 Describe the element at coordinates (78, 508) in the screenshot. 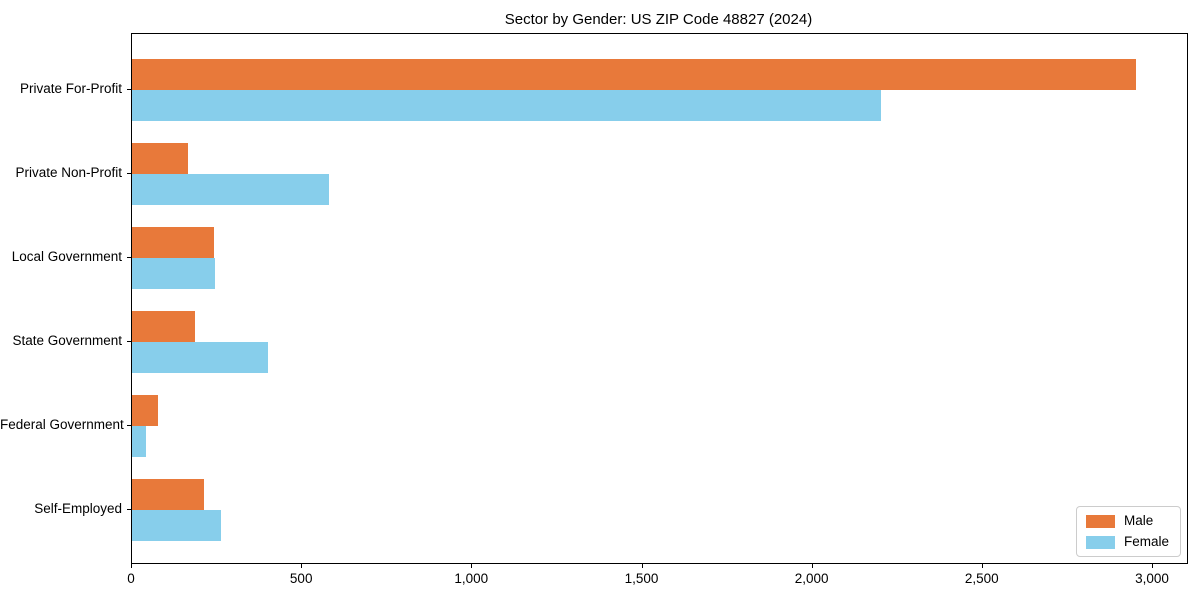

I see `y-axis-label-5: Self-Employed` at that location.